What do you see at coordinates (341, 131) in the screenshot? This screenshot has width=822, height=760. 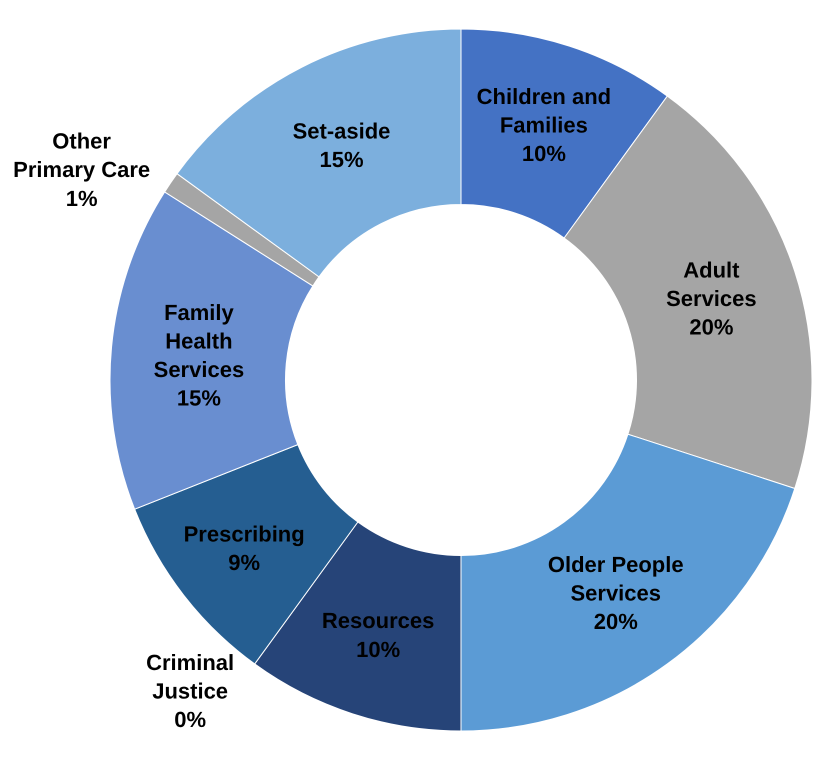 I see `slice-label: Set-aside` at bounding box center [341, 131].